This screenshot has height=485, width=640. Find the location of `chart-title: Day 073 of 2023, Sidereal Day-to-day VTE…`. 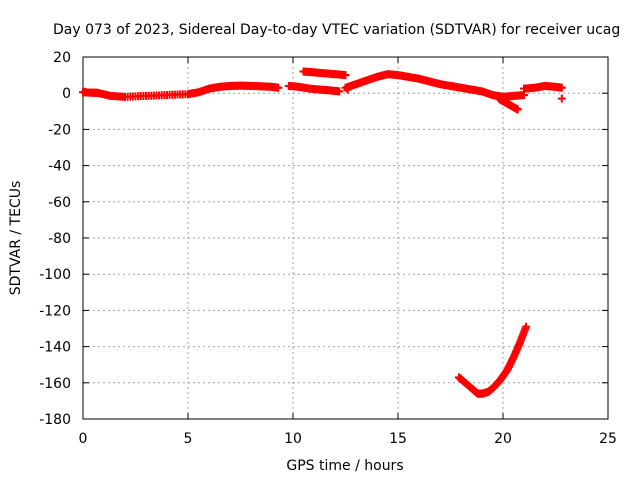

chart-title: Day 073 of 2023, Sidereal Day-to-day VTE… is located at coordinates (336, 30).